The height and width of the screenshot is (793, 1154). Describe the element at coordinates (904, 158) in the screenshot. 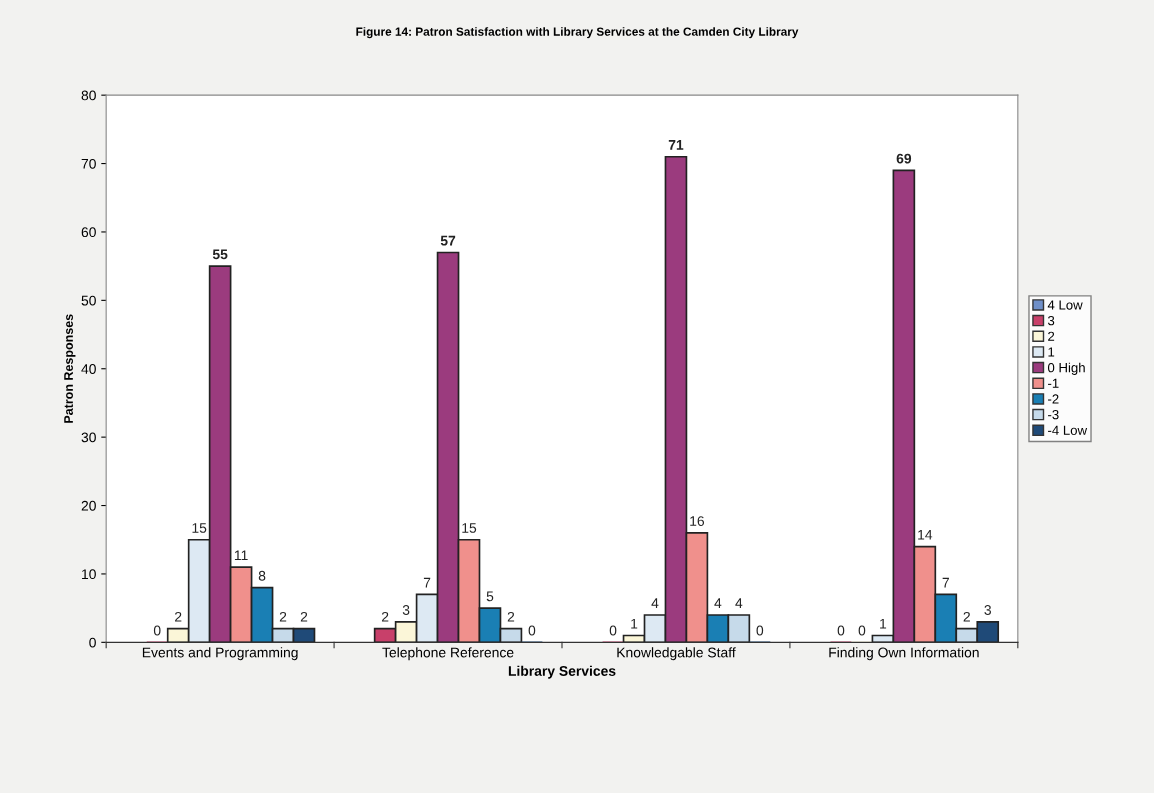

I see `data-label: 69` at that location.